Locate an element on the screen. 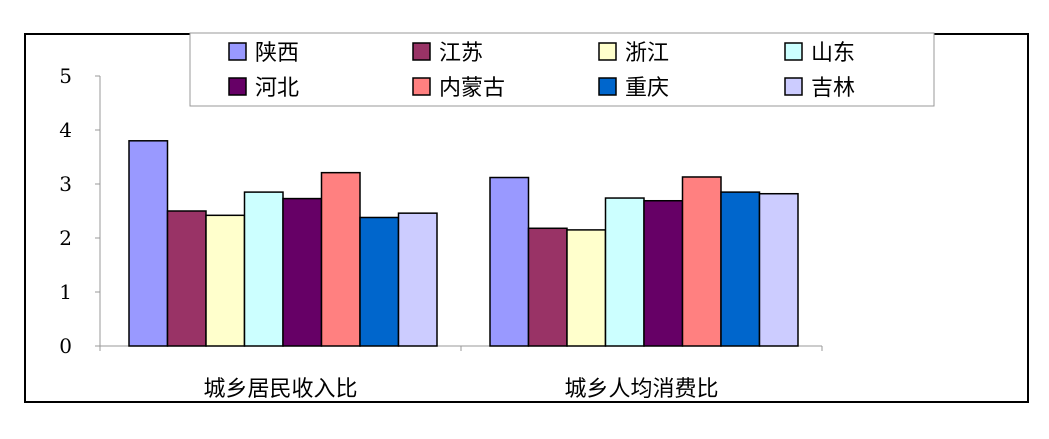 This screenshot has height=439, width=1049. legend-entry-label: 重庆 is located at coordinates (647, 88).